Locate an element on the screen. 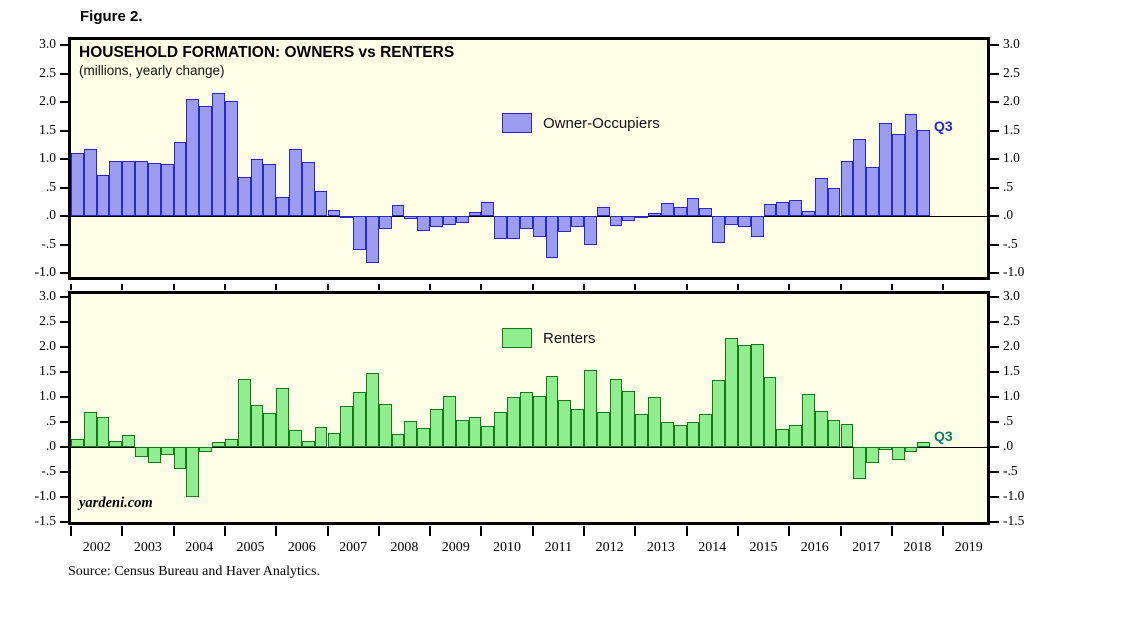 The width and height of the screenshot is (1138, 621). bar-renters-2009Q4 is located at coordinates (475, 432).